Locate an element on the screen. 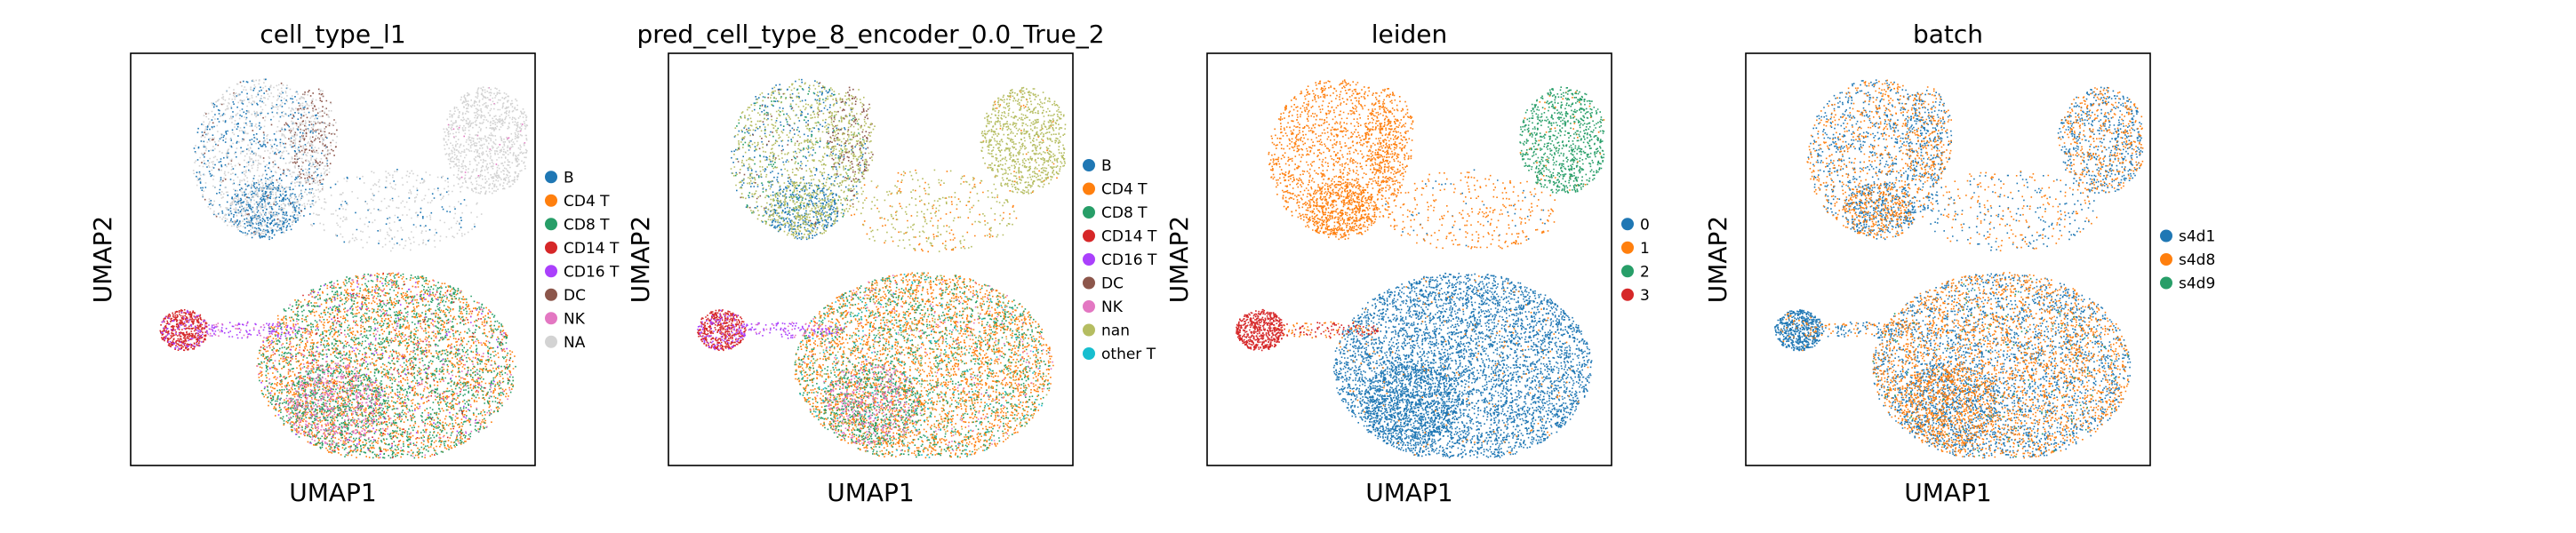  scatter-series-s4d1 is located at coordinates (1958, 268).